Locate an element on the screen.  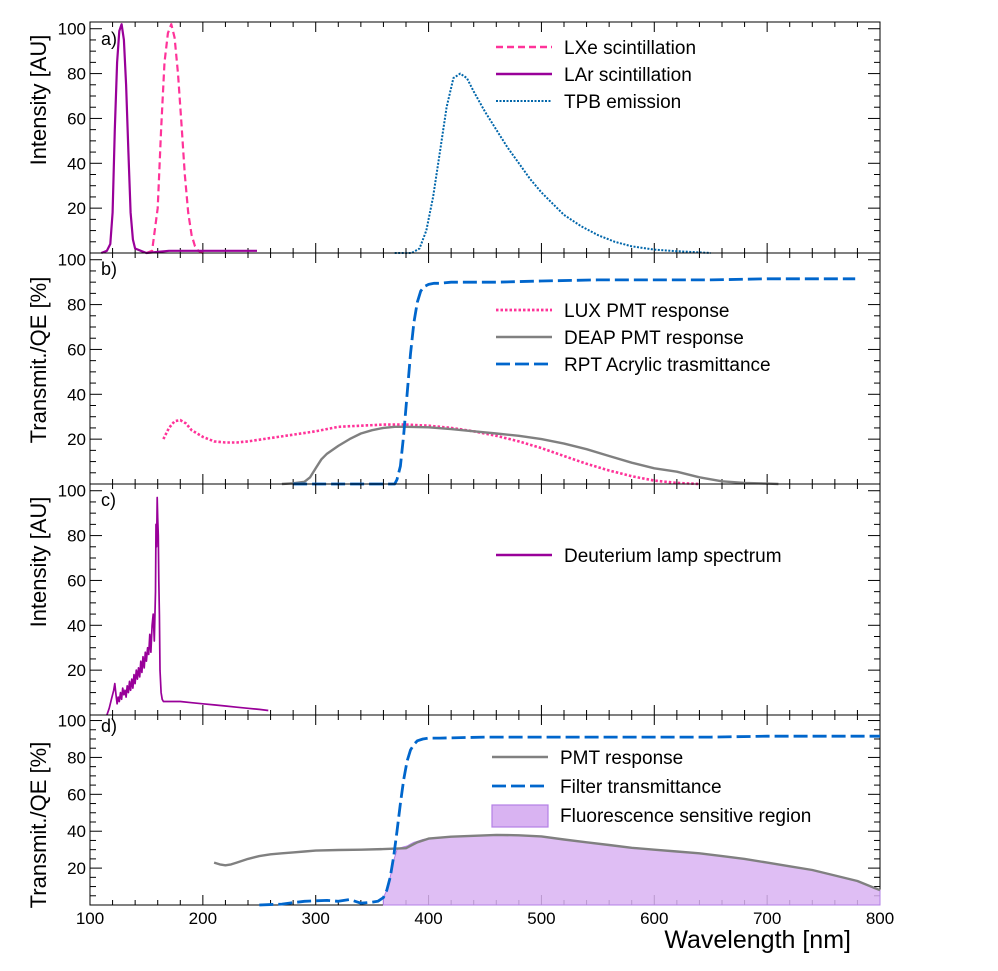
series-line-deuterium-lamp-spectrum is located at coordinates (187, 606).